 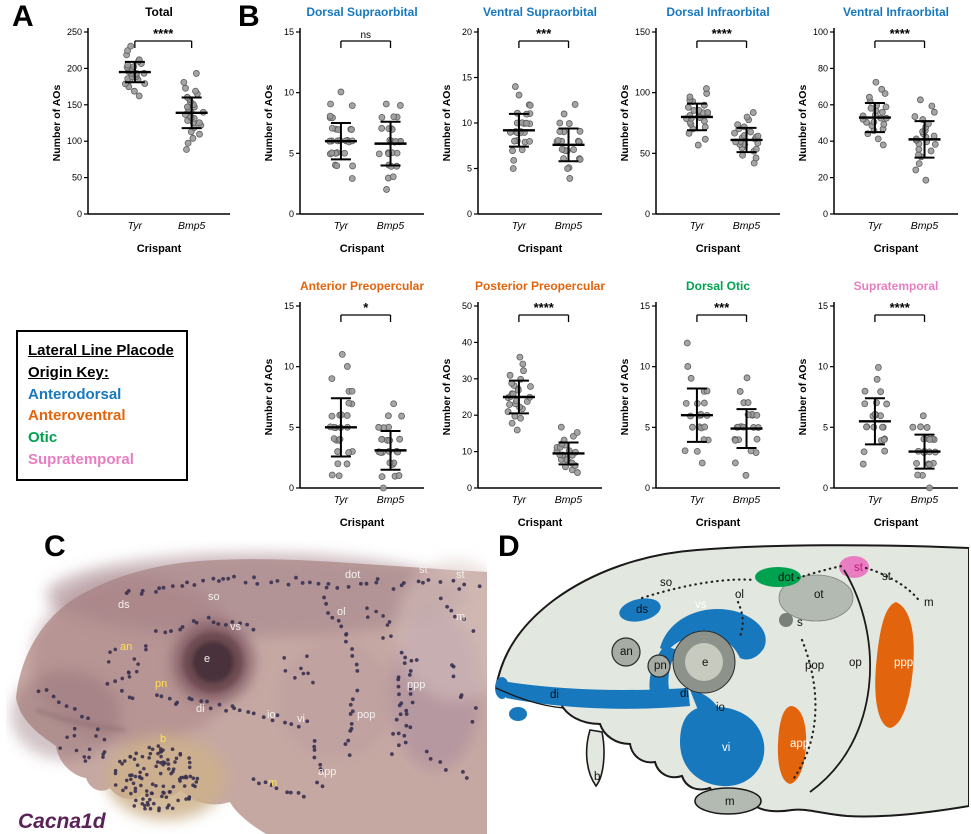 What do you see at coordinates (77, 416) in the screenshot?
I see `legend-entry-anteroventral: Anteroventral` at bounding box center [77, 416].